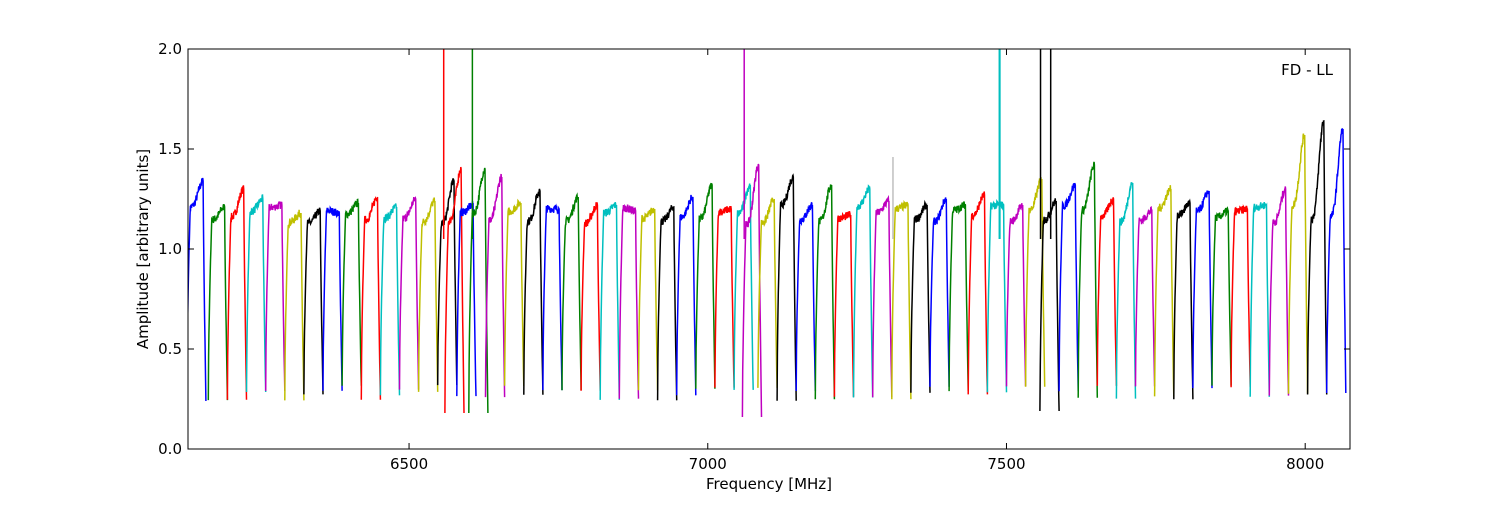 Image resolution: width=1500 pixels, height=505 pixels. What do you see at coordinates (844, 304) in the screenshot?
I see `channel-36-line` at bounding box center [844, 304].